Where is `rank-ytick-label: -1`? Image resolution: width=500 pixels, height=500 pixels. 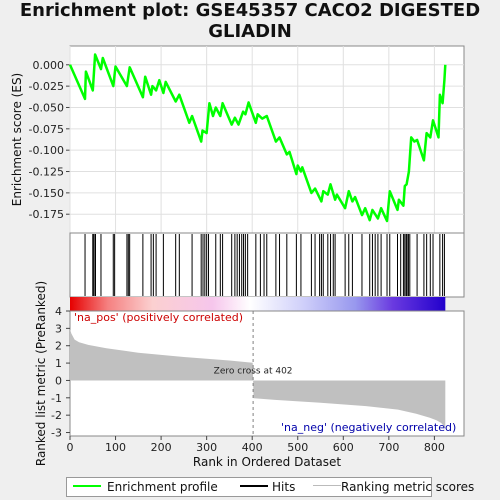
rank-ytick-label: -1 is located at coordinates (56, 398).